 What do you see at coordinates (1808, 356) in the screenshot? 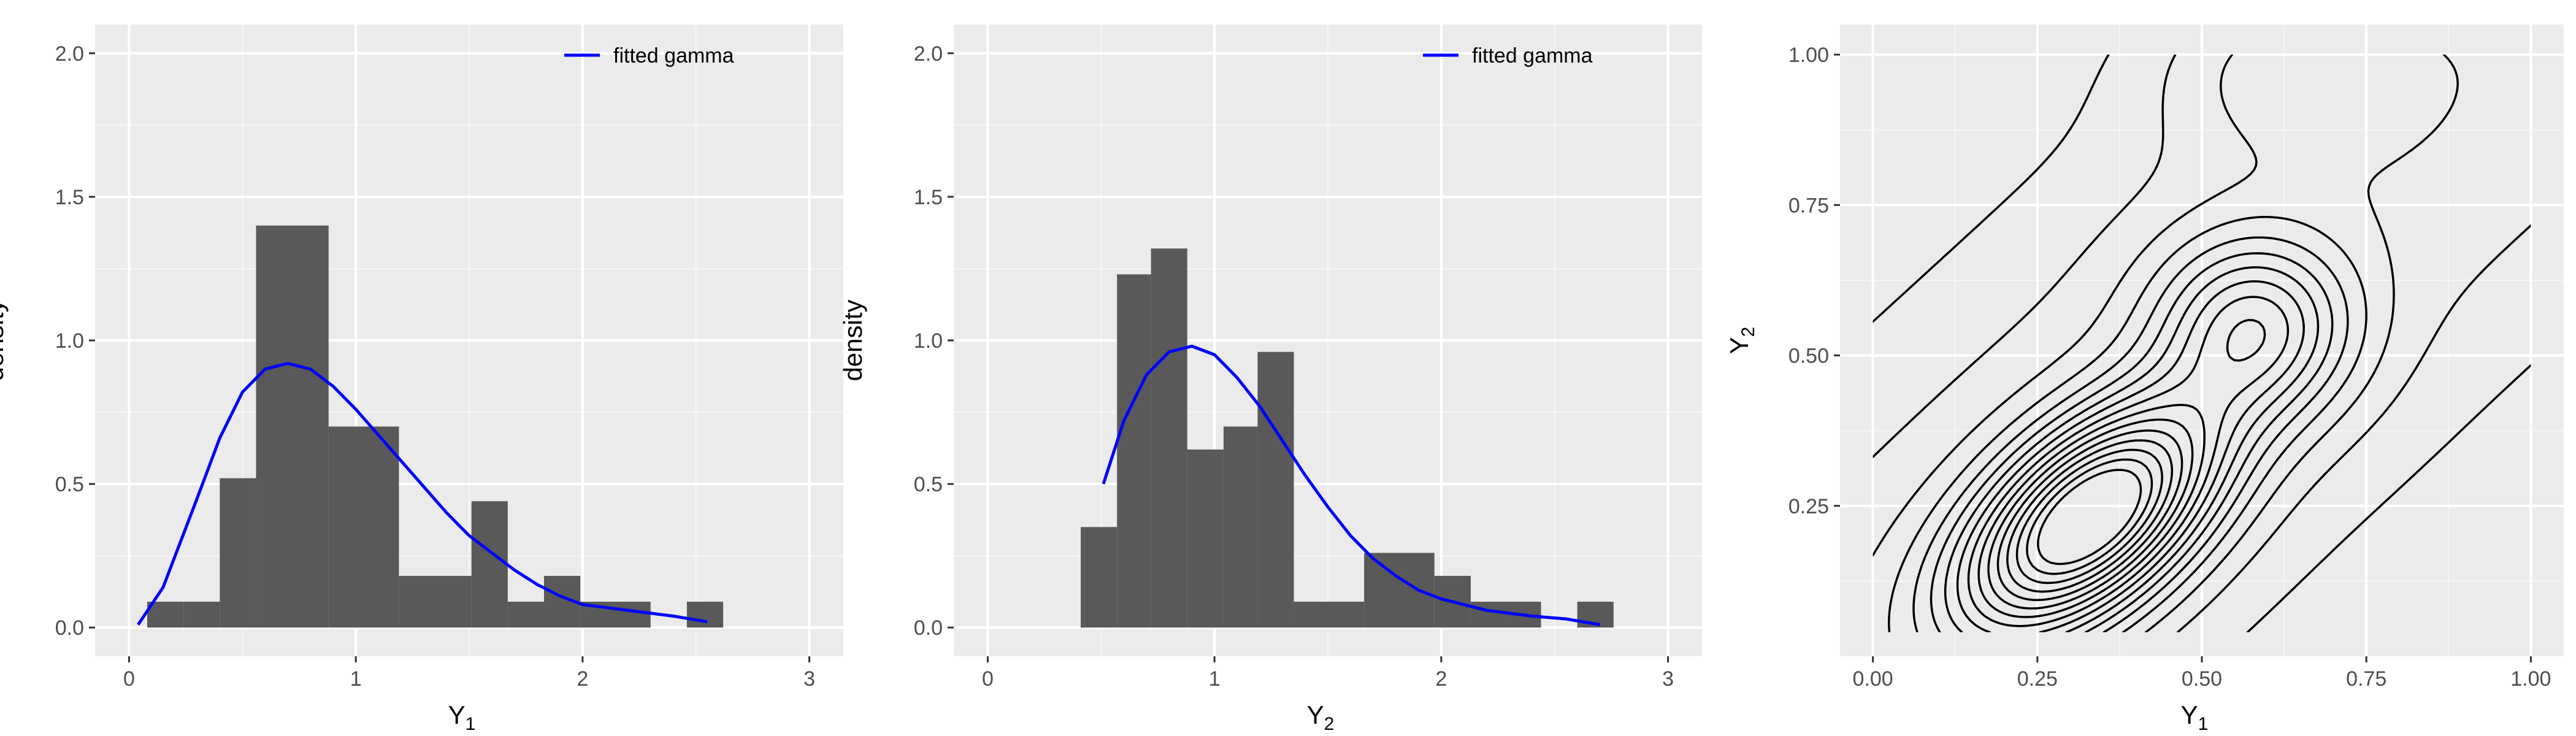
I see `y-tick-label: 0.50` at bounding box center [1808, 356].